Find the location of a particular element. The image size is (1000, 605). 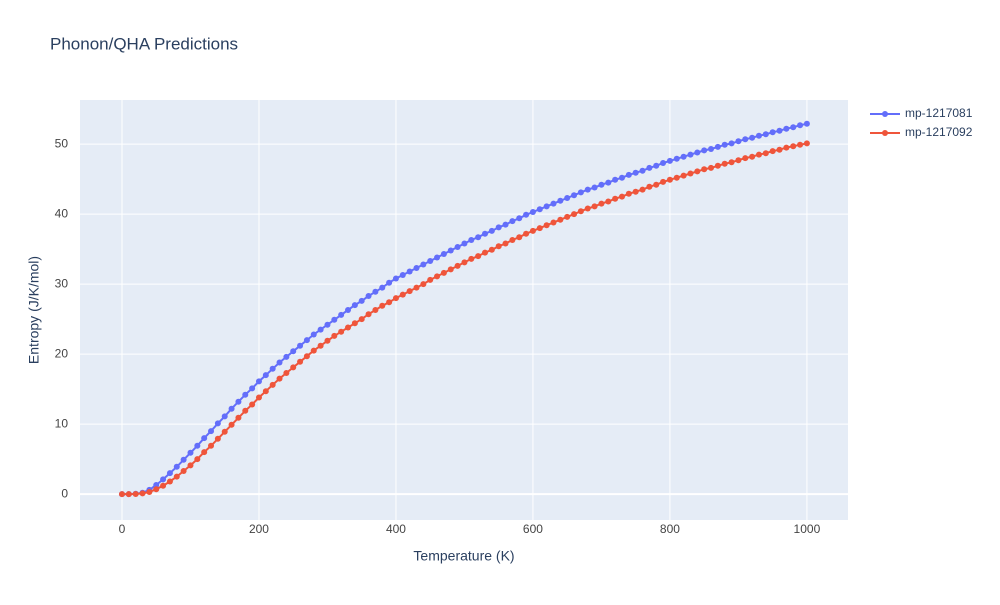

x-tick-label: 800 is located at coordinates (670, 529).